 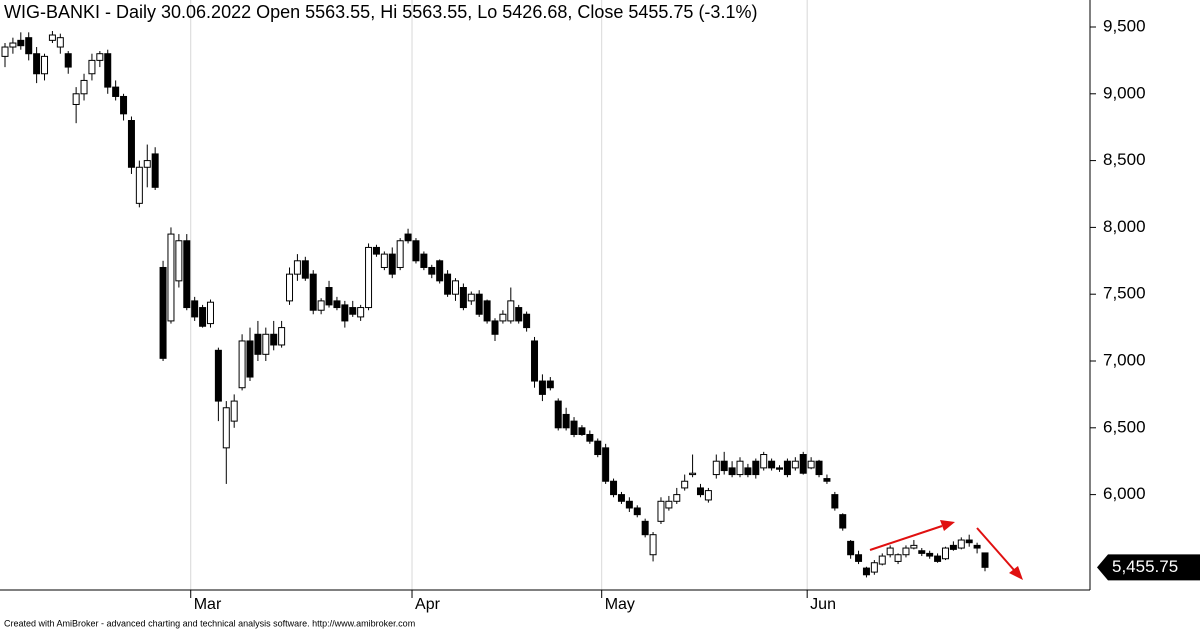 What do you see at coordinates (1124, 25) in the screenshot?
I see `y-tick-label: 9,500` at bounding box center [1124, 25].